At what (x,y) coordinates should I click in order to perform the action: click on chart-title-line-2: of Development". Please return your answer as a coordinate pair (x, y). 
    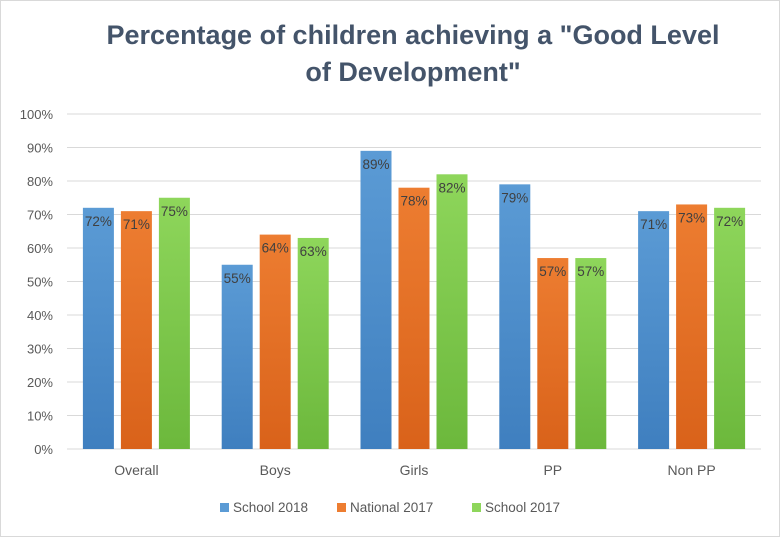
    Looking at the image, I should click on (412, 72).